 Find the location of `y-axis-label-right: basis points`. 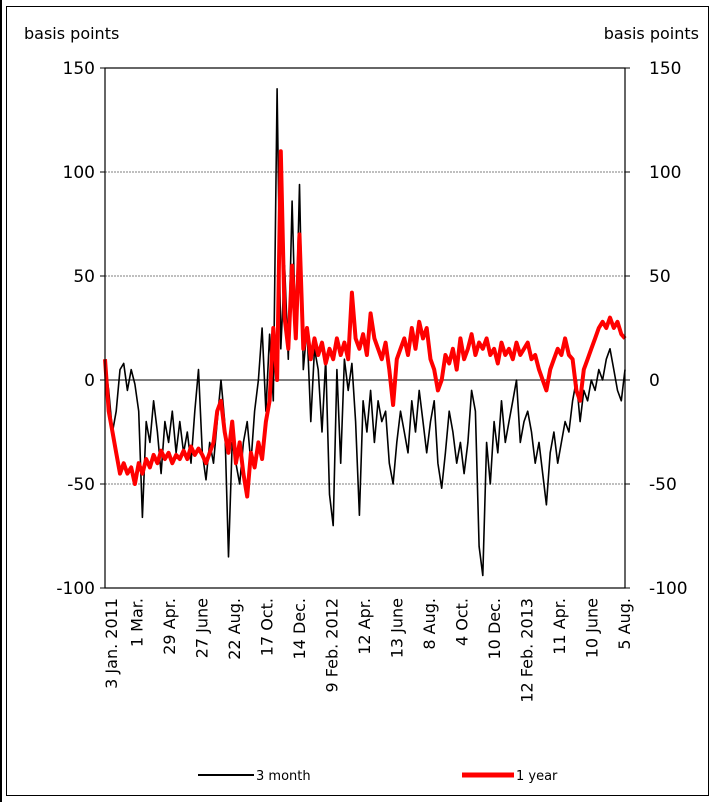

y-axis-label-right: basis points is located at coordinates (651, 33).